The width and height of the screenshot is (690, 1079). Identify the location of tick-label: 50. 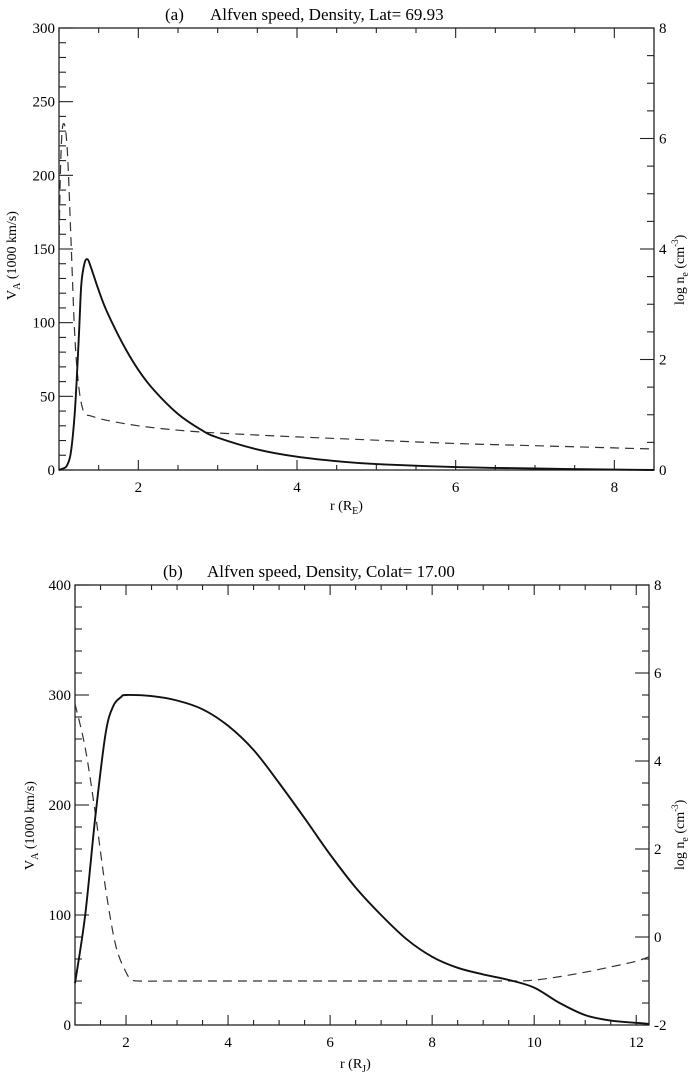
(47, 397).